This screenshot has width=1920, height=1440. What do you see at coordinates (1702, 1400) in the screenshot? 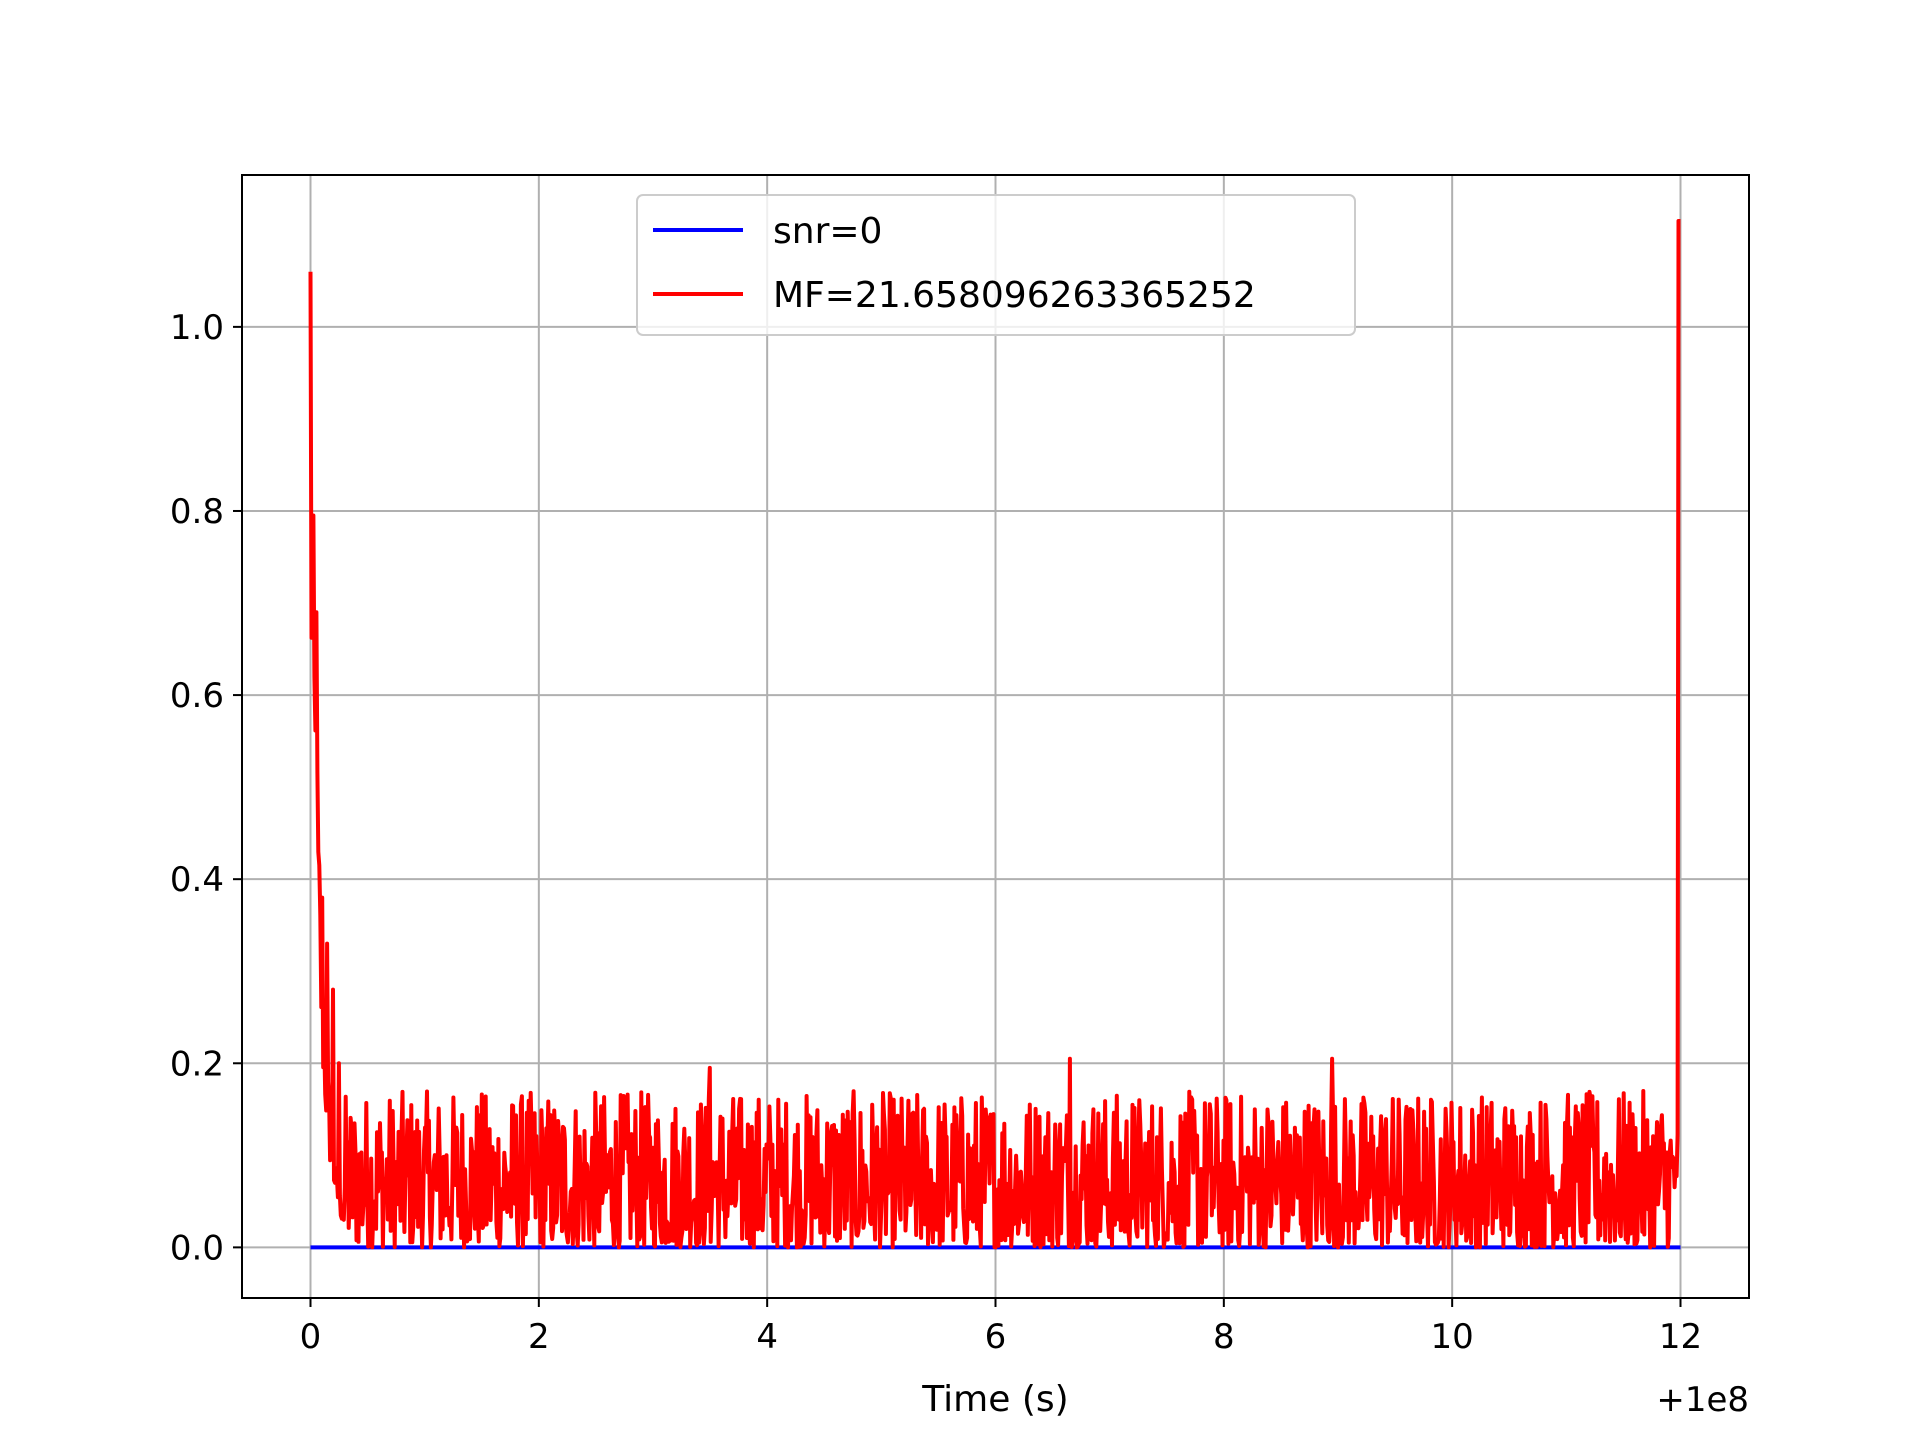
I see `x-axis-offset-label: +1e8` at bounding box center [1702, 1400].